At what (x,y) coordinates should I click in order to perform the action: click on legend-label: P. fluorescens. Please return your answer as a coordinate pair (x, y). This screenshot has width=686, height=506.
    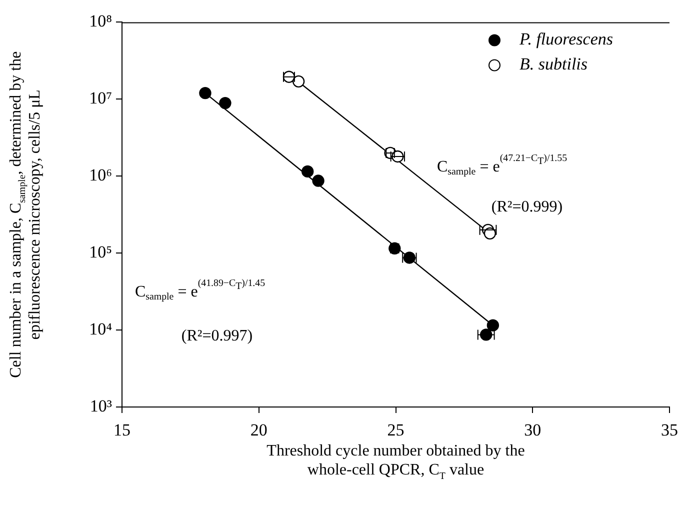
    Looking at the image, I should click on (566, 39).